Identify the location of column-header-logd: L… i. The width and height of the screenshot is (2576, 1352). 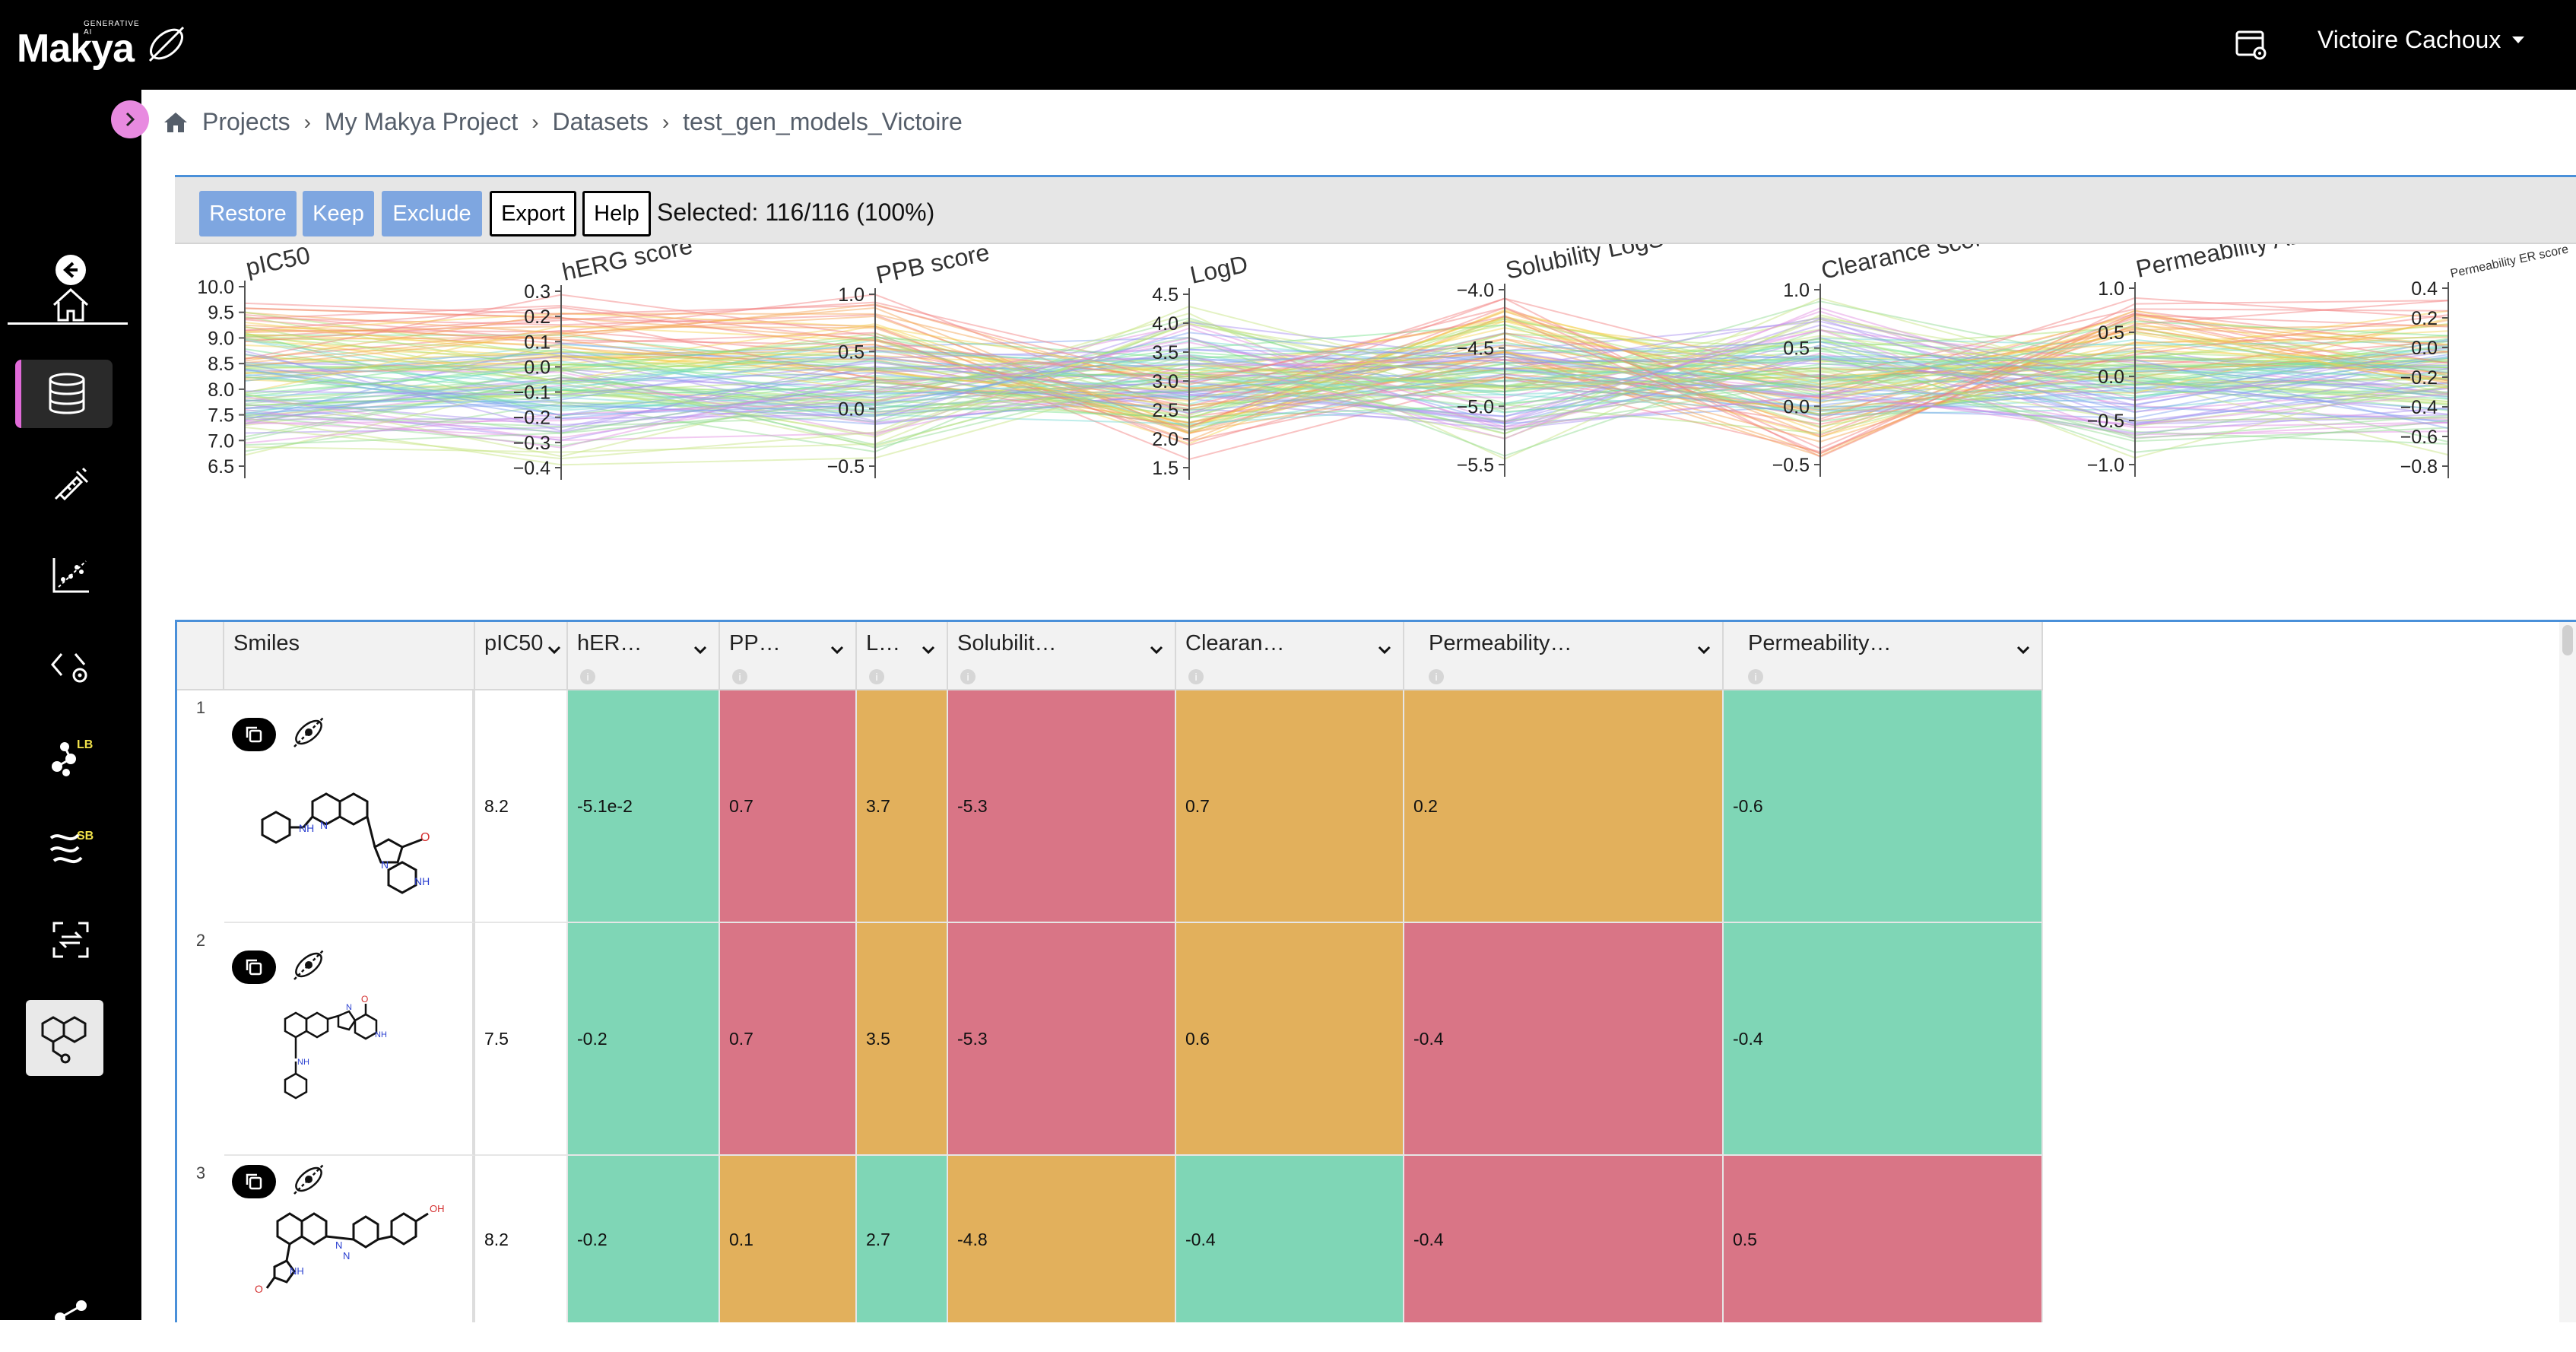
(903, 656).